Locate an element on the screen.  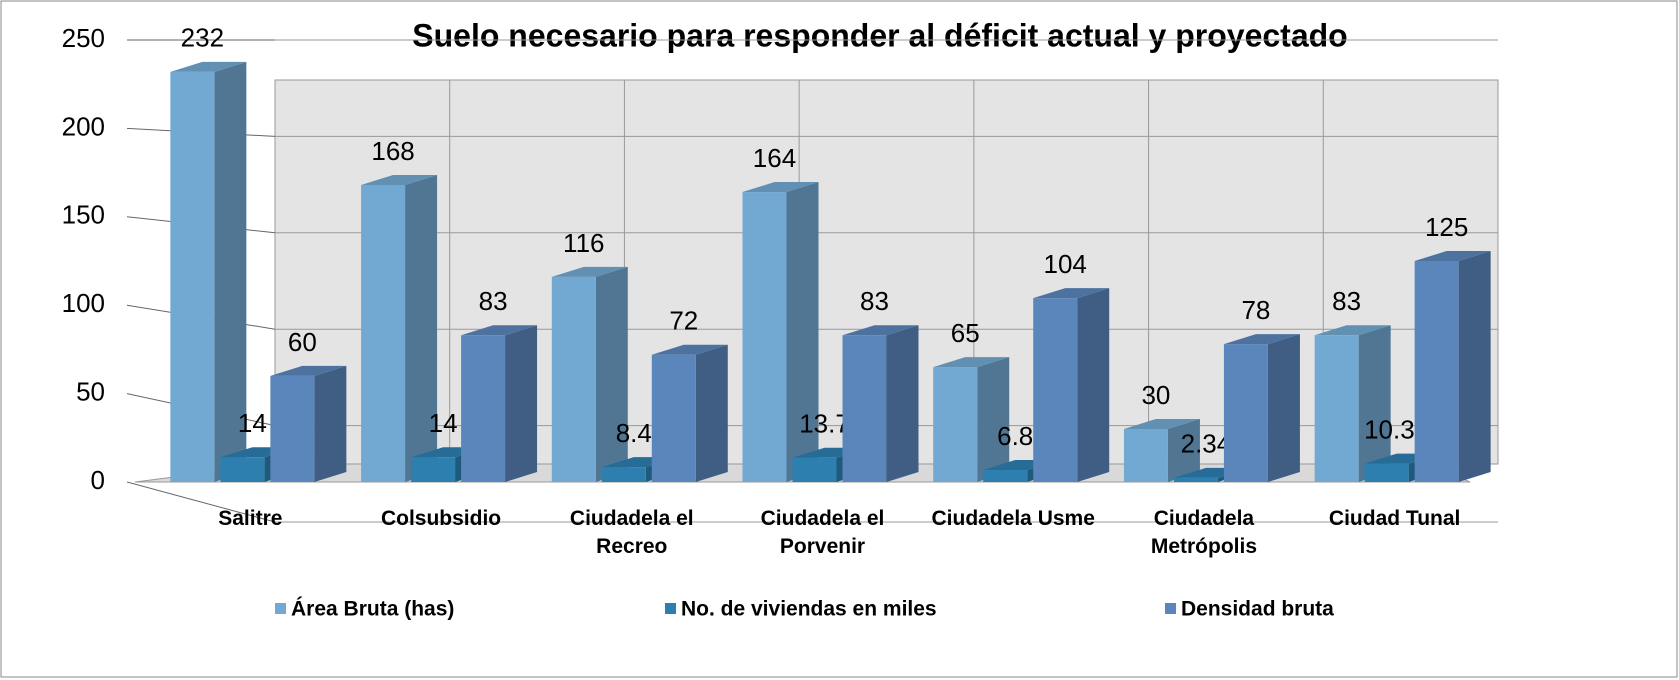
data-label: 30 is located at coordinates (1155, 395).